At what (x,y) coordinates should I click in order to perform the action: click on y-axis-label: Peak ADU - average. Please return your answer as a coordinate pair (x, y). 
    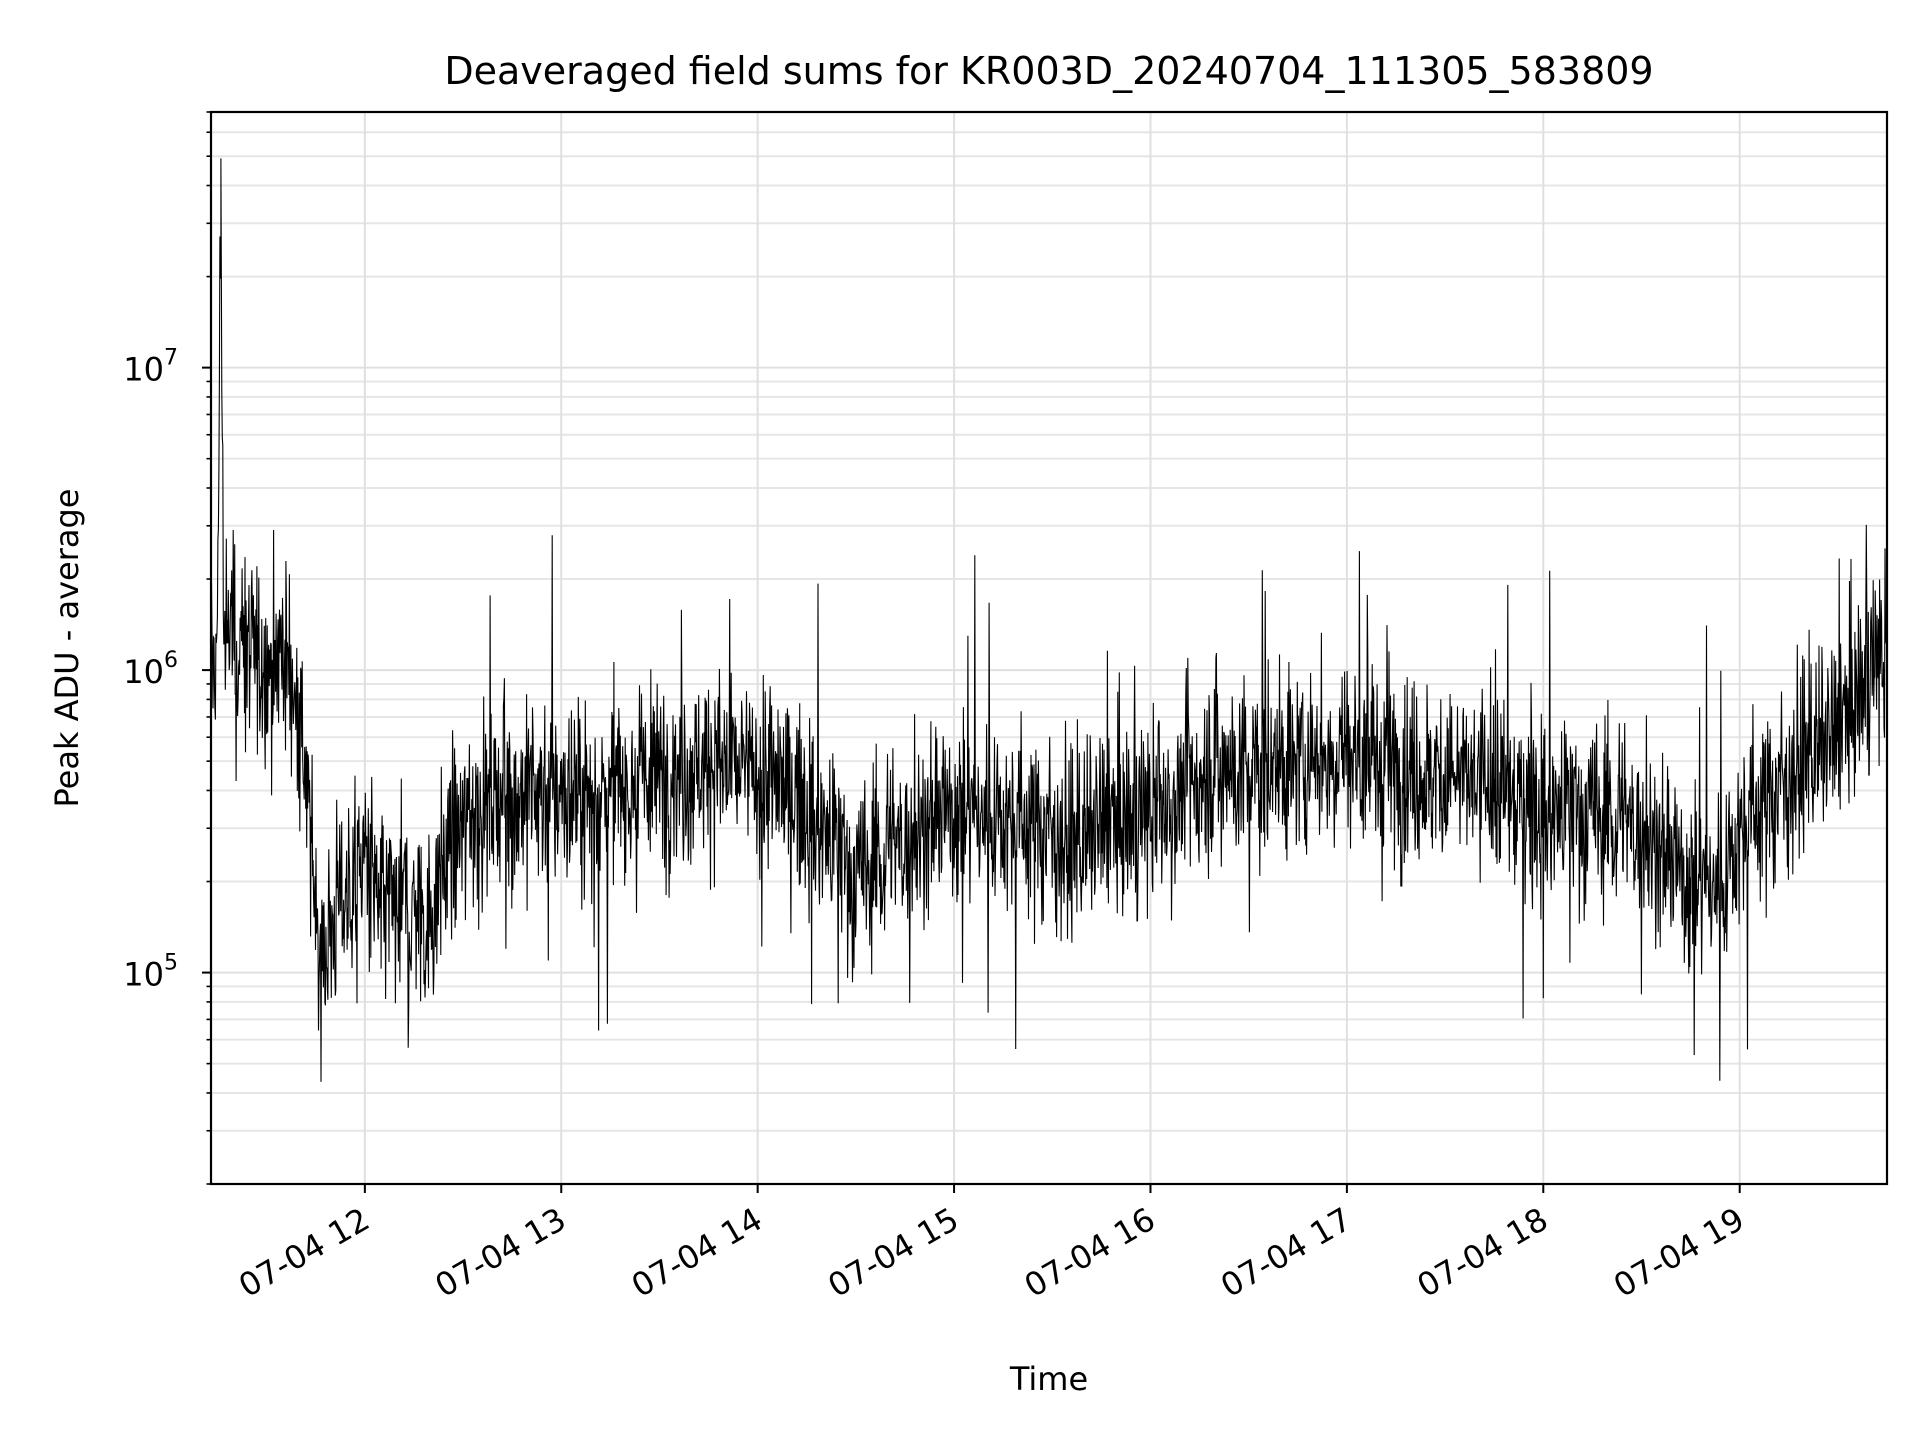
    Looking at the image, I should click on (67, 648).